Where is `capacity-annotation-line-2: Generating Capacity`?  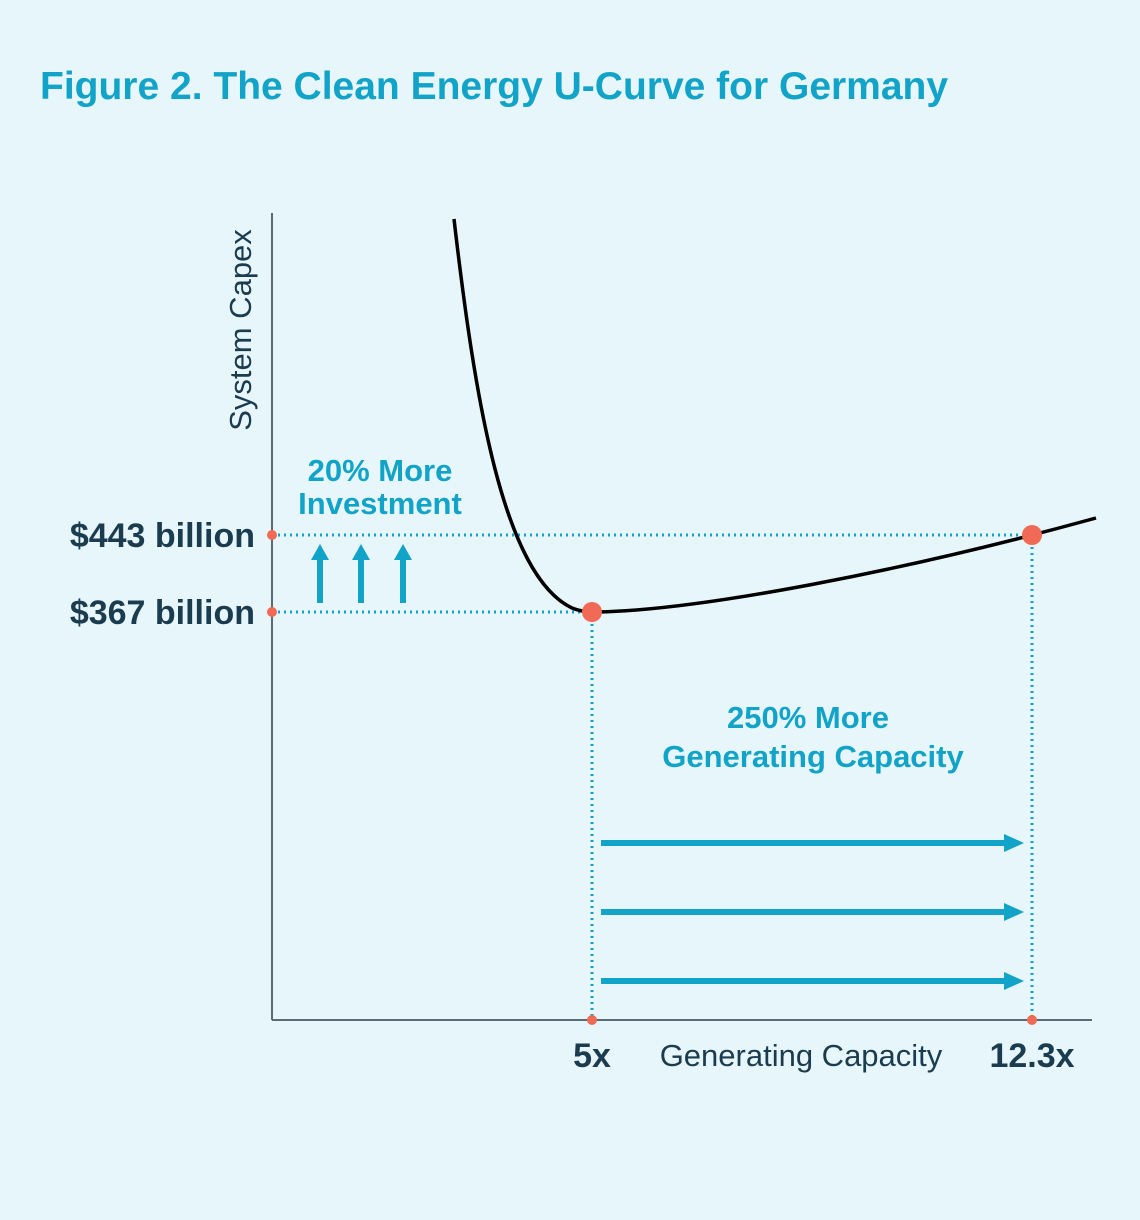 capacity-annotation-line-2: Generating Capacity is located at coordinates (813, 756).